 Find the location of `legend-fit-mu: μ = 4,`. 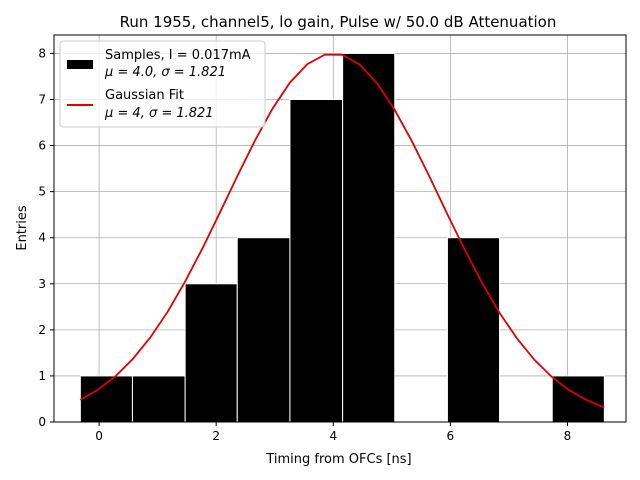

legend-fit-mu: μ = 4, is located at coordinates (126, 113).